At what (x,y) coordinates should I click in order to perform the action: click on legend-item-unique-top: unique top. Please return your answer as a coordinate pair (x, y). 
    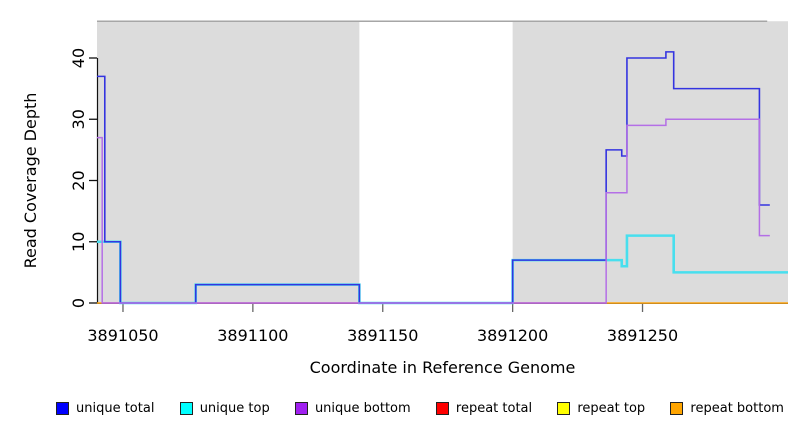
    Looking at the image, I should click on (224, 408).